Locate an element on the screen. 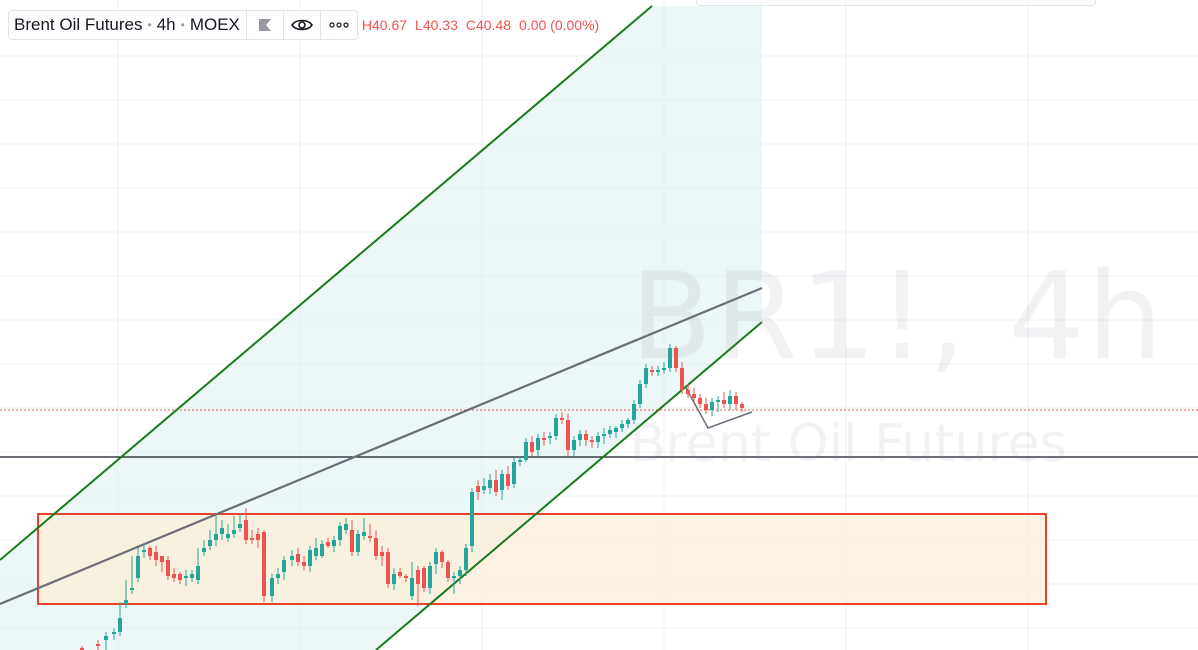 Image resolution: width=1198 pixels, height=650 pixels. symbol-title-box: Brent Oil Futures • 4h • MOEX is located at coordinates (183, 25).